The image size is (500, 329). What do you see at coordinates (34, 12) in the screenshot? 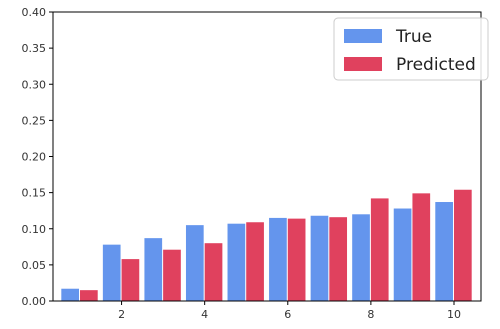
I see `y-tick-label: 0.40` at bounding box center [34, 12].